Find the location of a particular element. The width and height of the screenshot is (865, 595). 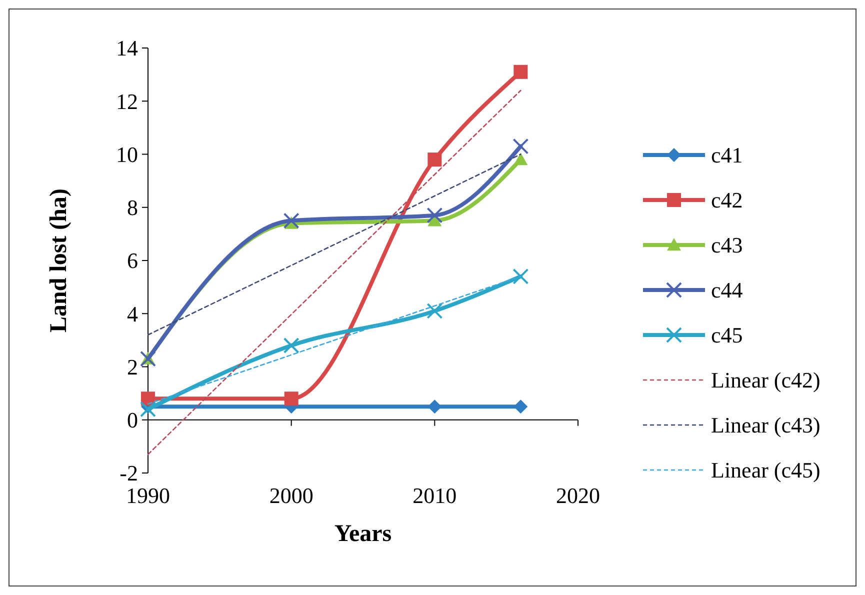

x-tick-label: 1990 is located at coordinates (148, 495).